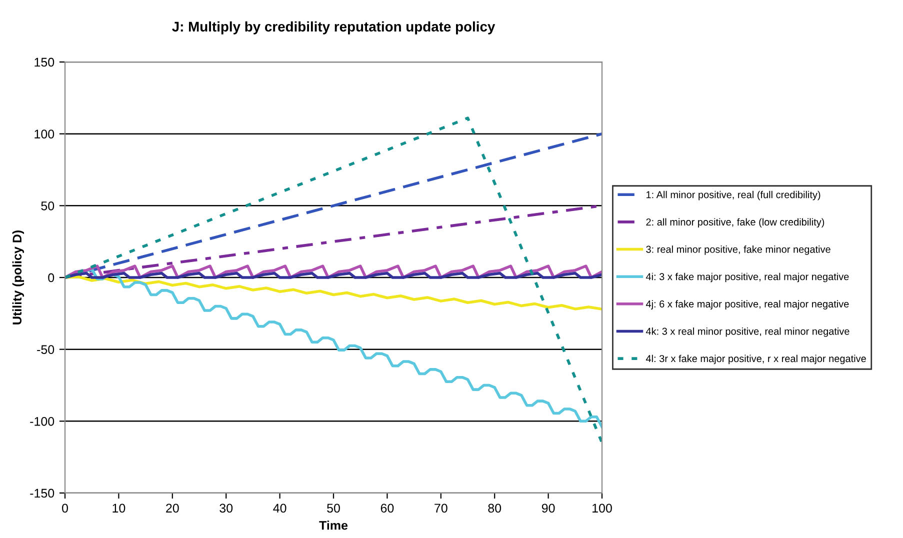  I want to click on legend-label: 4l: 3r x fake major positive, r x real major negative, so click(756, 359).